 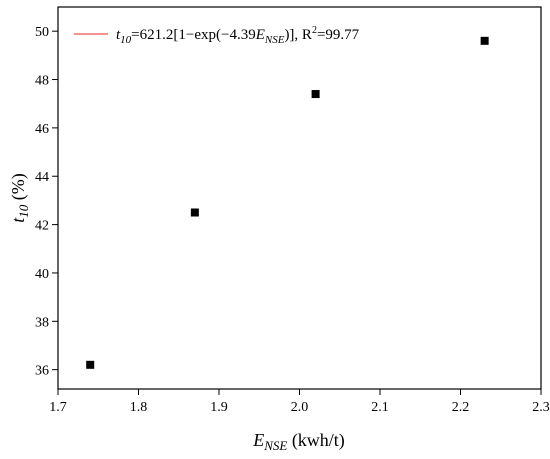 What do you see at coordinates (314, 30) in the screenshot?
I see `legend-text-part: 2` at bounding box center [314, 30].